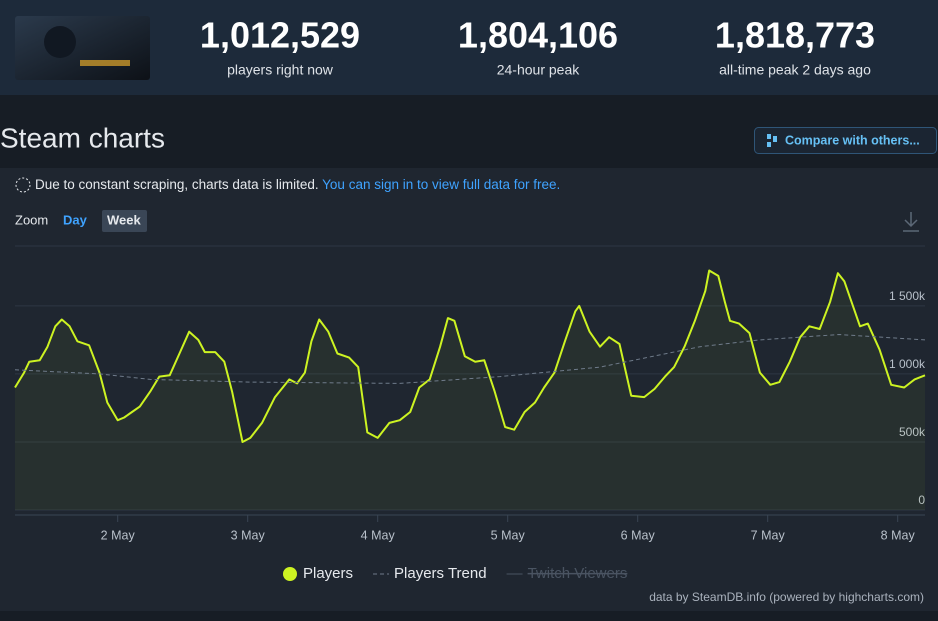 The width and height of the screenshot is (938, 621). Describe the element at coordinates (82, 48) in the screenshot. I see `game-image` at that location.